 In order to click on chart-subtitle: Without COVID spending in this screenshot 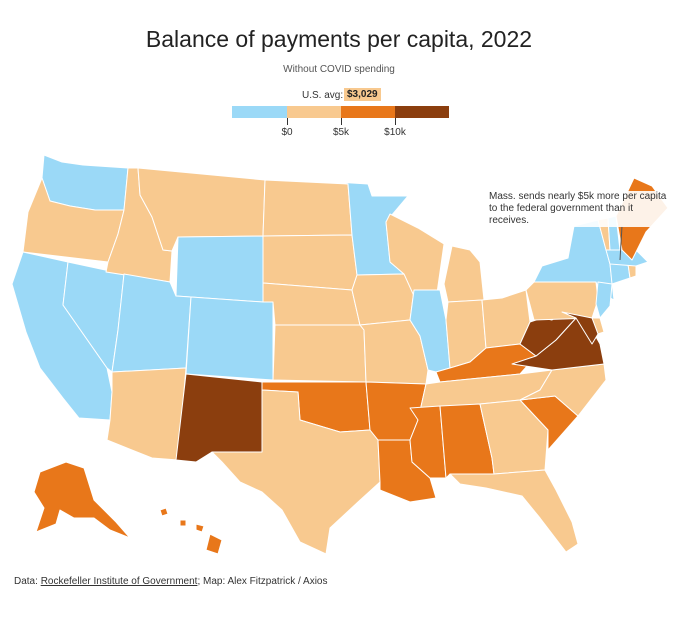, I will do `click(339, 69)`.